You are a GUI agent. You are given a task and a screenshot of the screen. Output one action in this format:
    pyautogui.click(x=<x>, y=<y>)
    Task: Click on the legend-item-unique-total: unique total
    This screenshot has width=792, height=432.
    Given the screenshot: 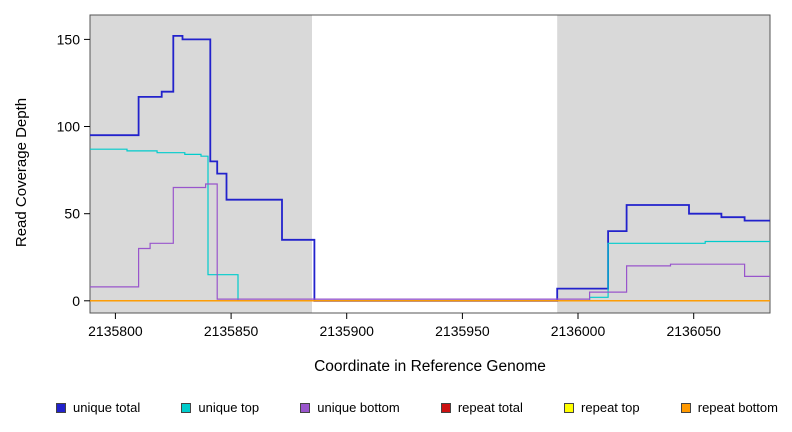 What is the action you would take?
    pyautogui.click(x=98, y=407)
    